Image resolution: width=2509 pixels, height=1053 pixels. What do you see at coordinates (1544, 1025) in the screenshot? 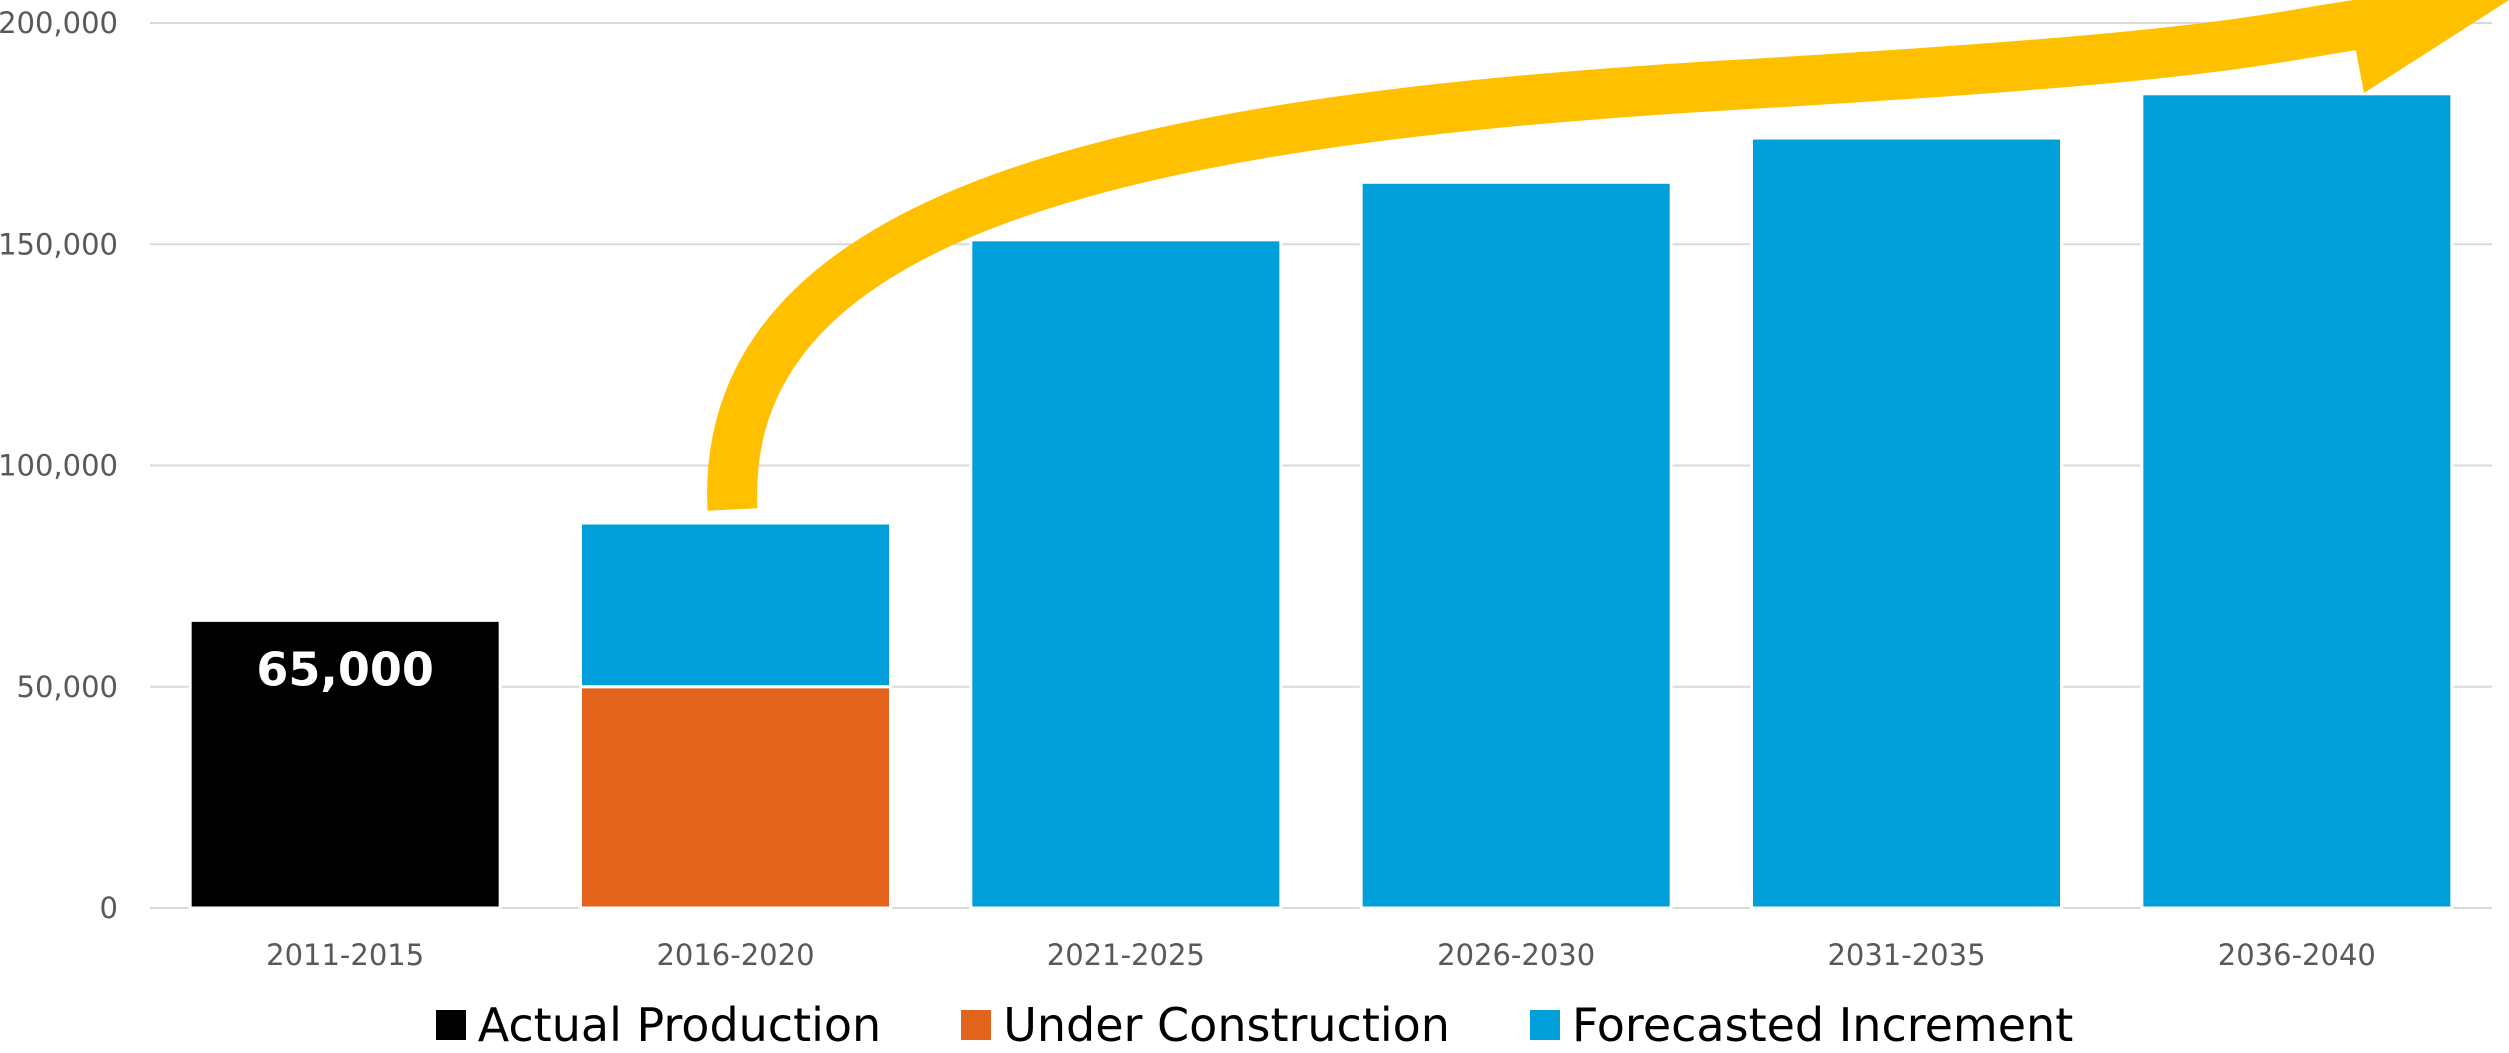
I see `legend-swatch-forecasted-increment` at bounding box center [1544, 1025].